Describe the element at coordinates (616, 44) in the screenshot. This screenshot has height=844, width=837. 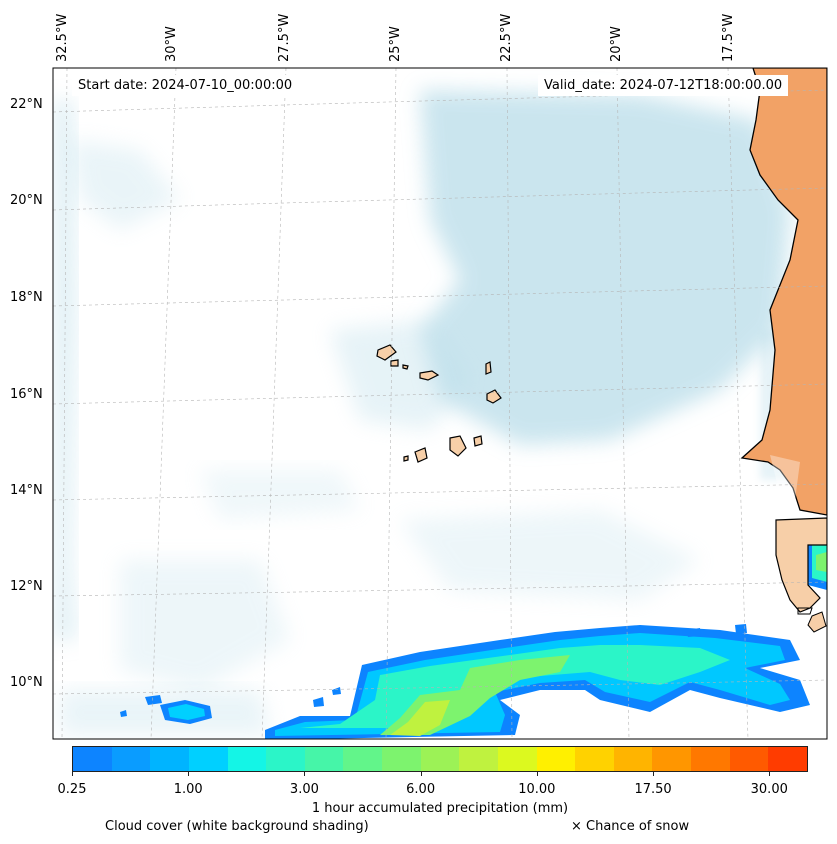
I see `lon-label: 20°W` at that location.